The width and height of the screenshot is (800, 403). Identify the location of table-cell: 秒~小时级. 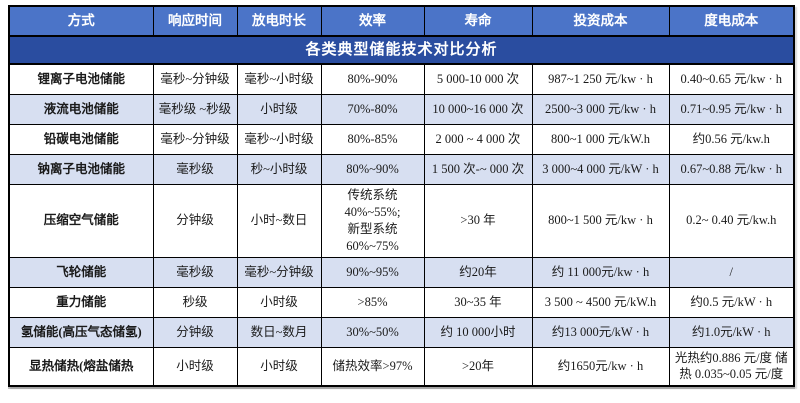
(279, 169).